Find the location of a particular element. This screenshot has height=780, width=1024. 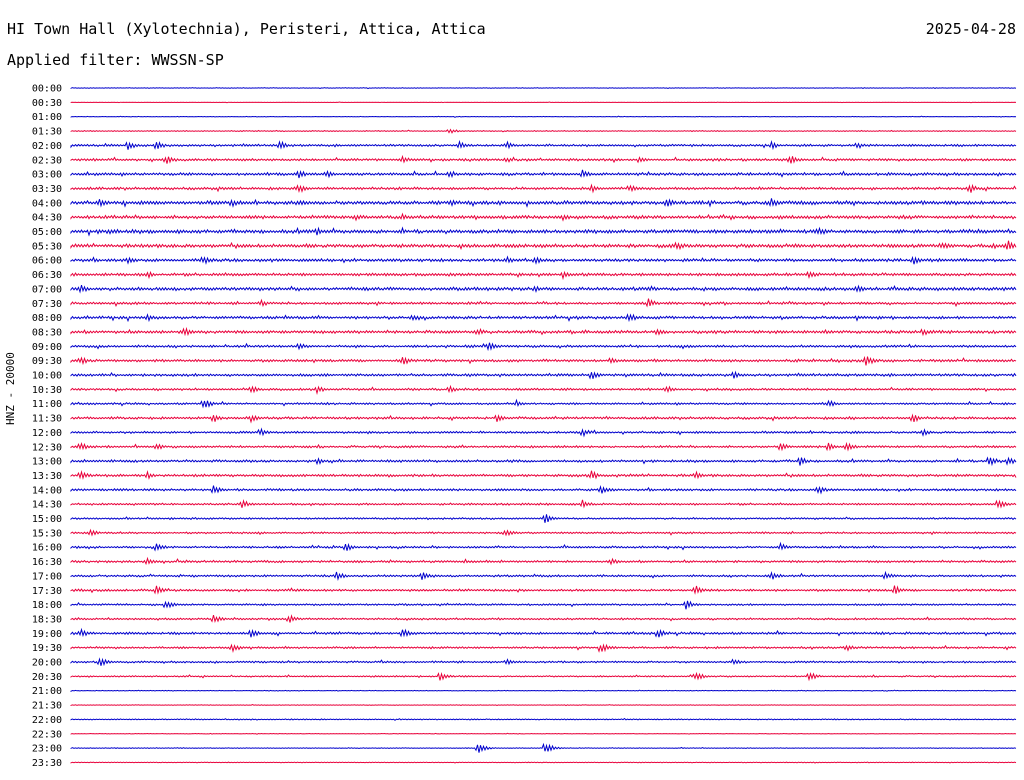

row-label-0630: 06:30 is located at coordinates (47, 275).